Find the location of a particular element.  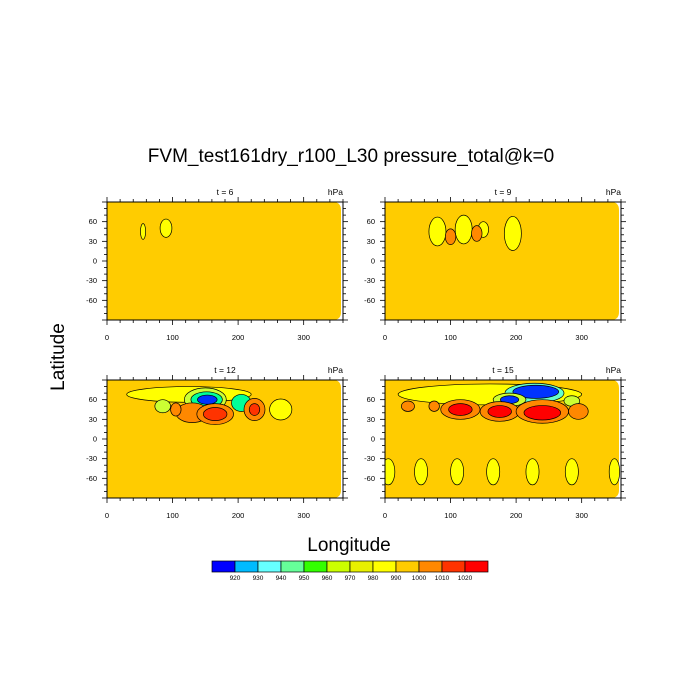

panel-time-label: t = 15 is located at coordinates (503, 370).